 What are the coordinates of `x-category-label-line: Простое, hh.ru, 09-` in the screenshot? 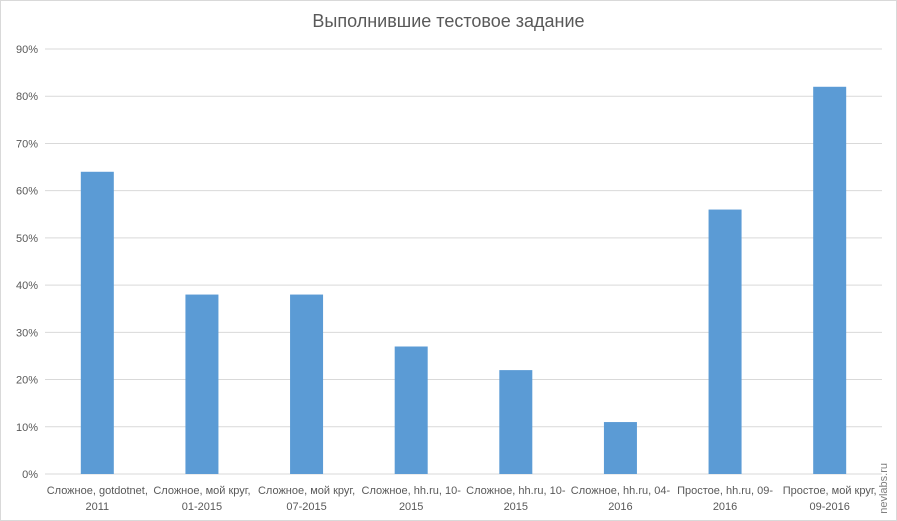 It's located at (725, 491).